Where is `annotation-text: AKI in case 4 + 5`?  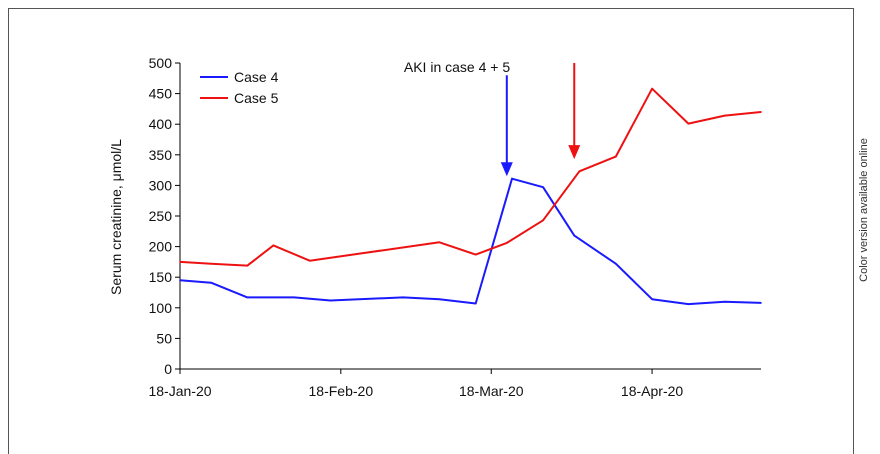
annotation-text: AKI in case 4 + 5 is located at coordinates (457, 67).